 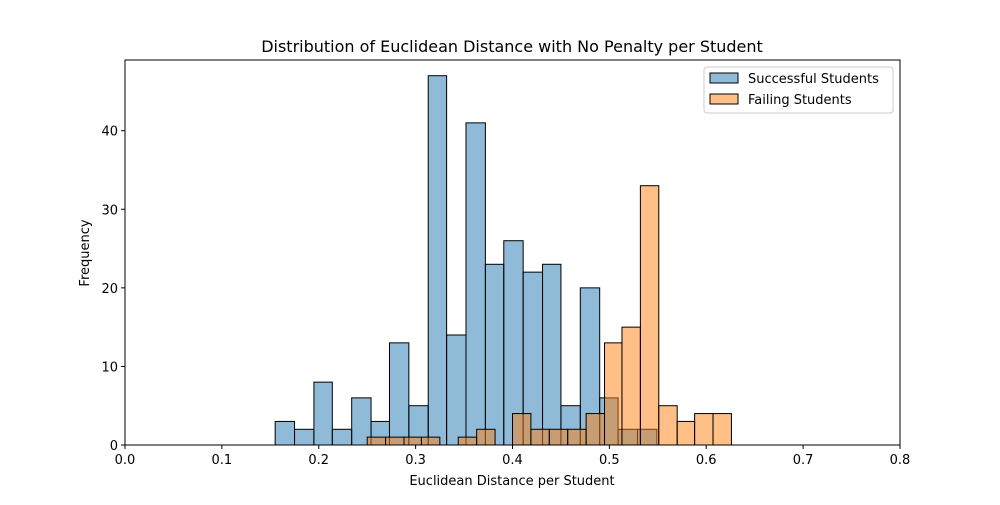 What do you see at coordinates (222, 460) in the screenshot?
I see `x-tick-label: 0.1` at bounding box center [222, 460].